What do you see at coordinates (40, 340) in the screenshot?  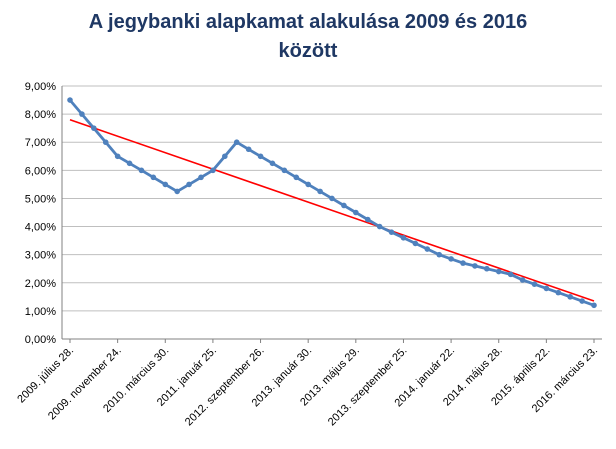 I see `y-tick-label: 0,00%` at bounding box center [40, 340].